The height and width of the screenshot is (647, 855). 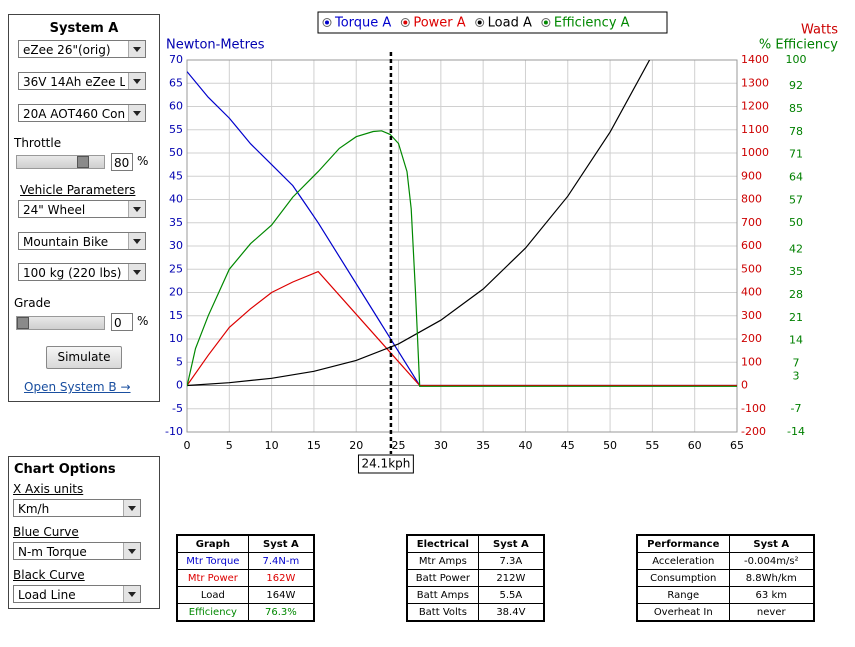 I want to click on table-cell: Electrical, so click(x=442, y=543).